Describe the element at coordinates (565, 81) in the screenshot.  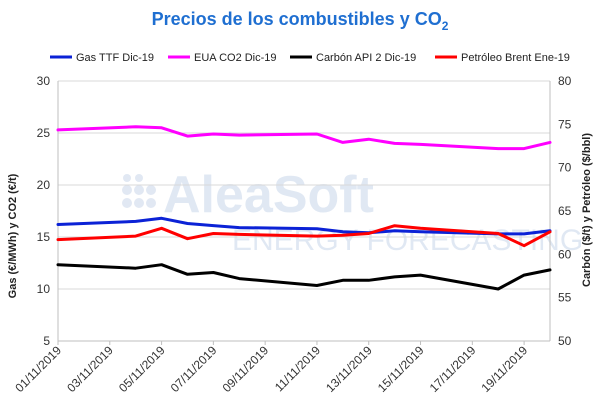
I see `y-right-tick-label: 80` at that location.